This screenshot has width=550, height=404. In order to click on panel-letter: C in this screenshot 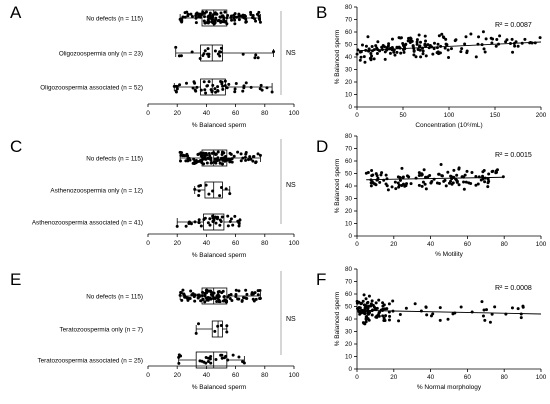, I will do `click(16, 146)`.